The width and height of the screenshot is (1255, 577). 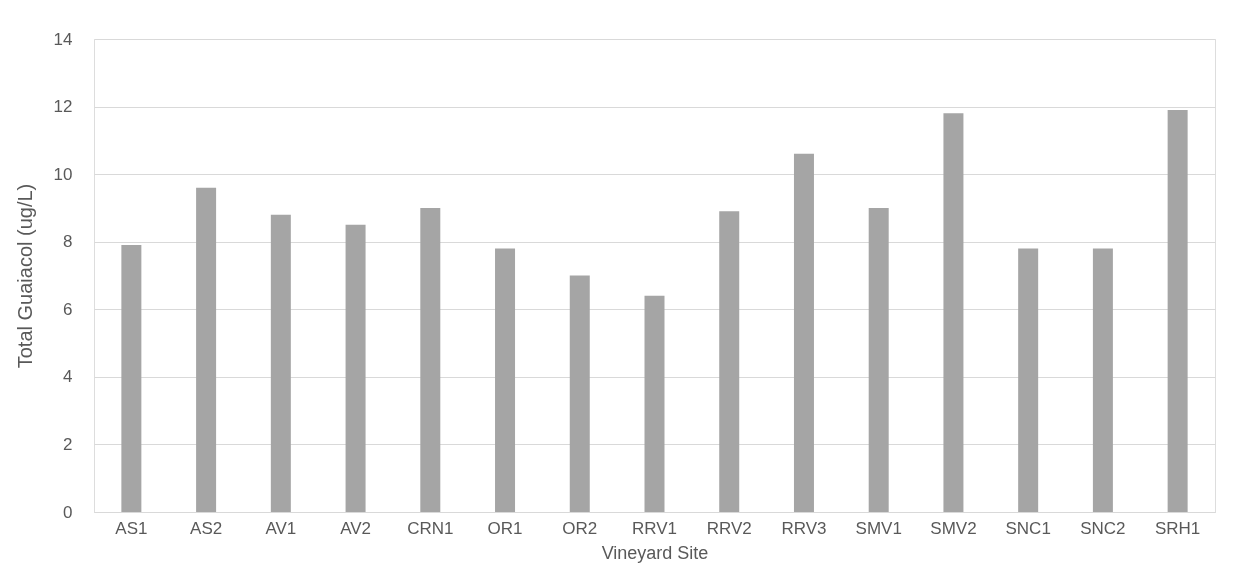 I want to click on x-tick-label: RRV3, so click(x=804, y=528).